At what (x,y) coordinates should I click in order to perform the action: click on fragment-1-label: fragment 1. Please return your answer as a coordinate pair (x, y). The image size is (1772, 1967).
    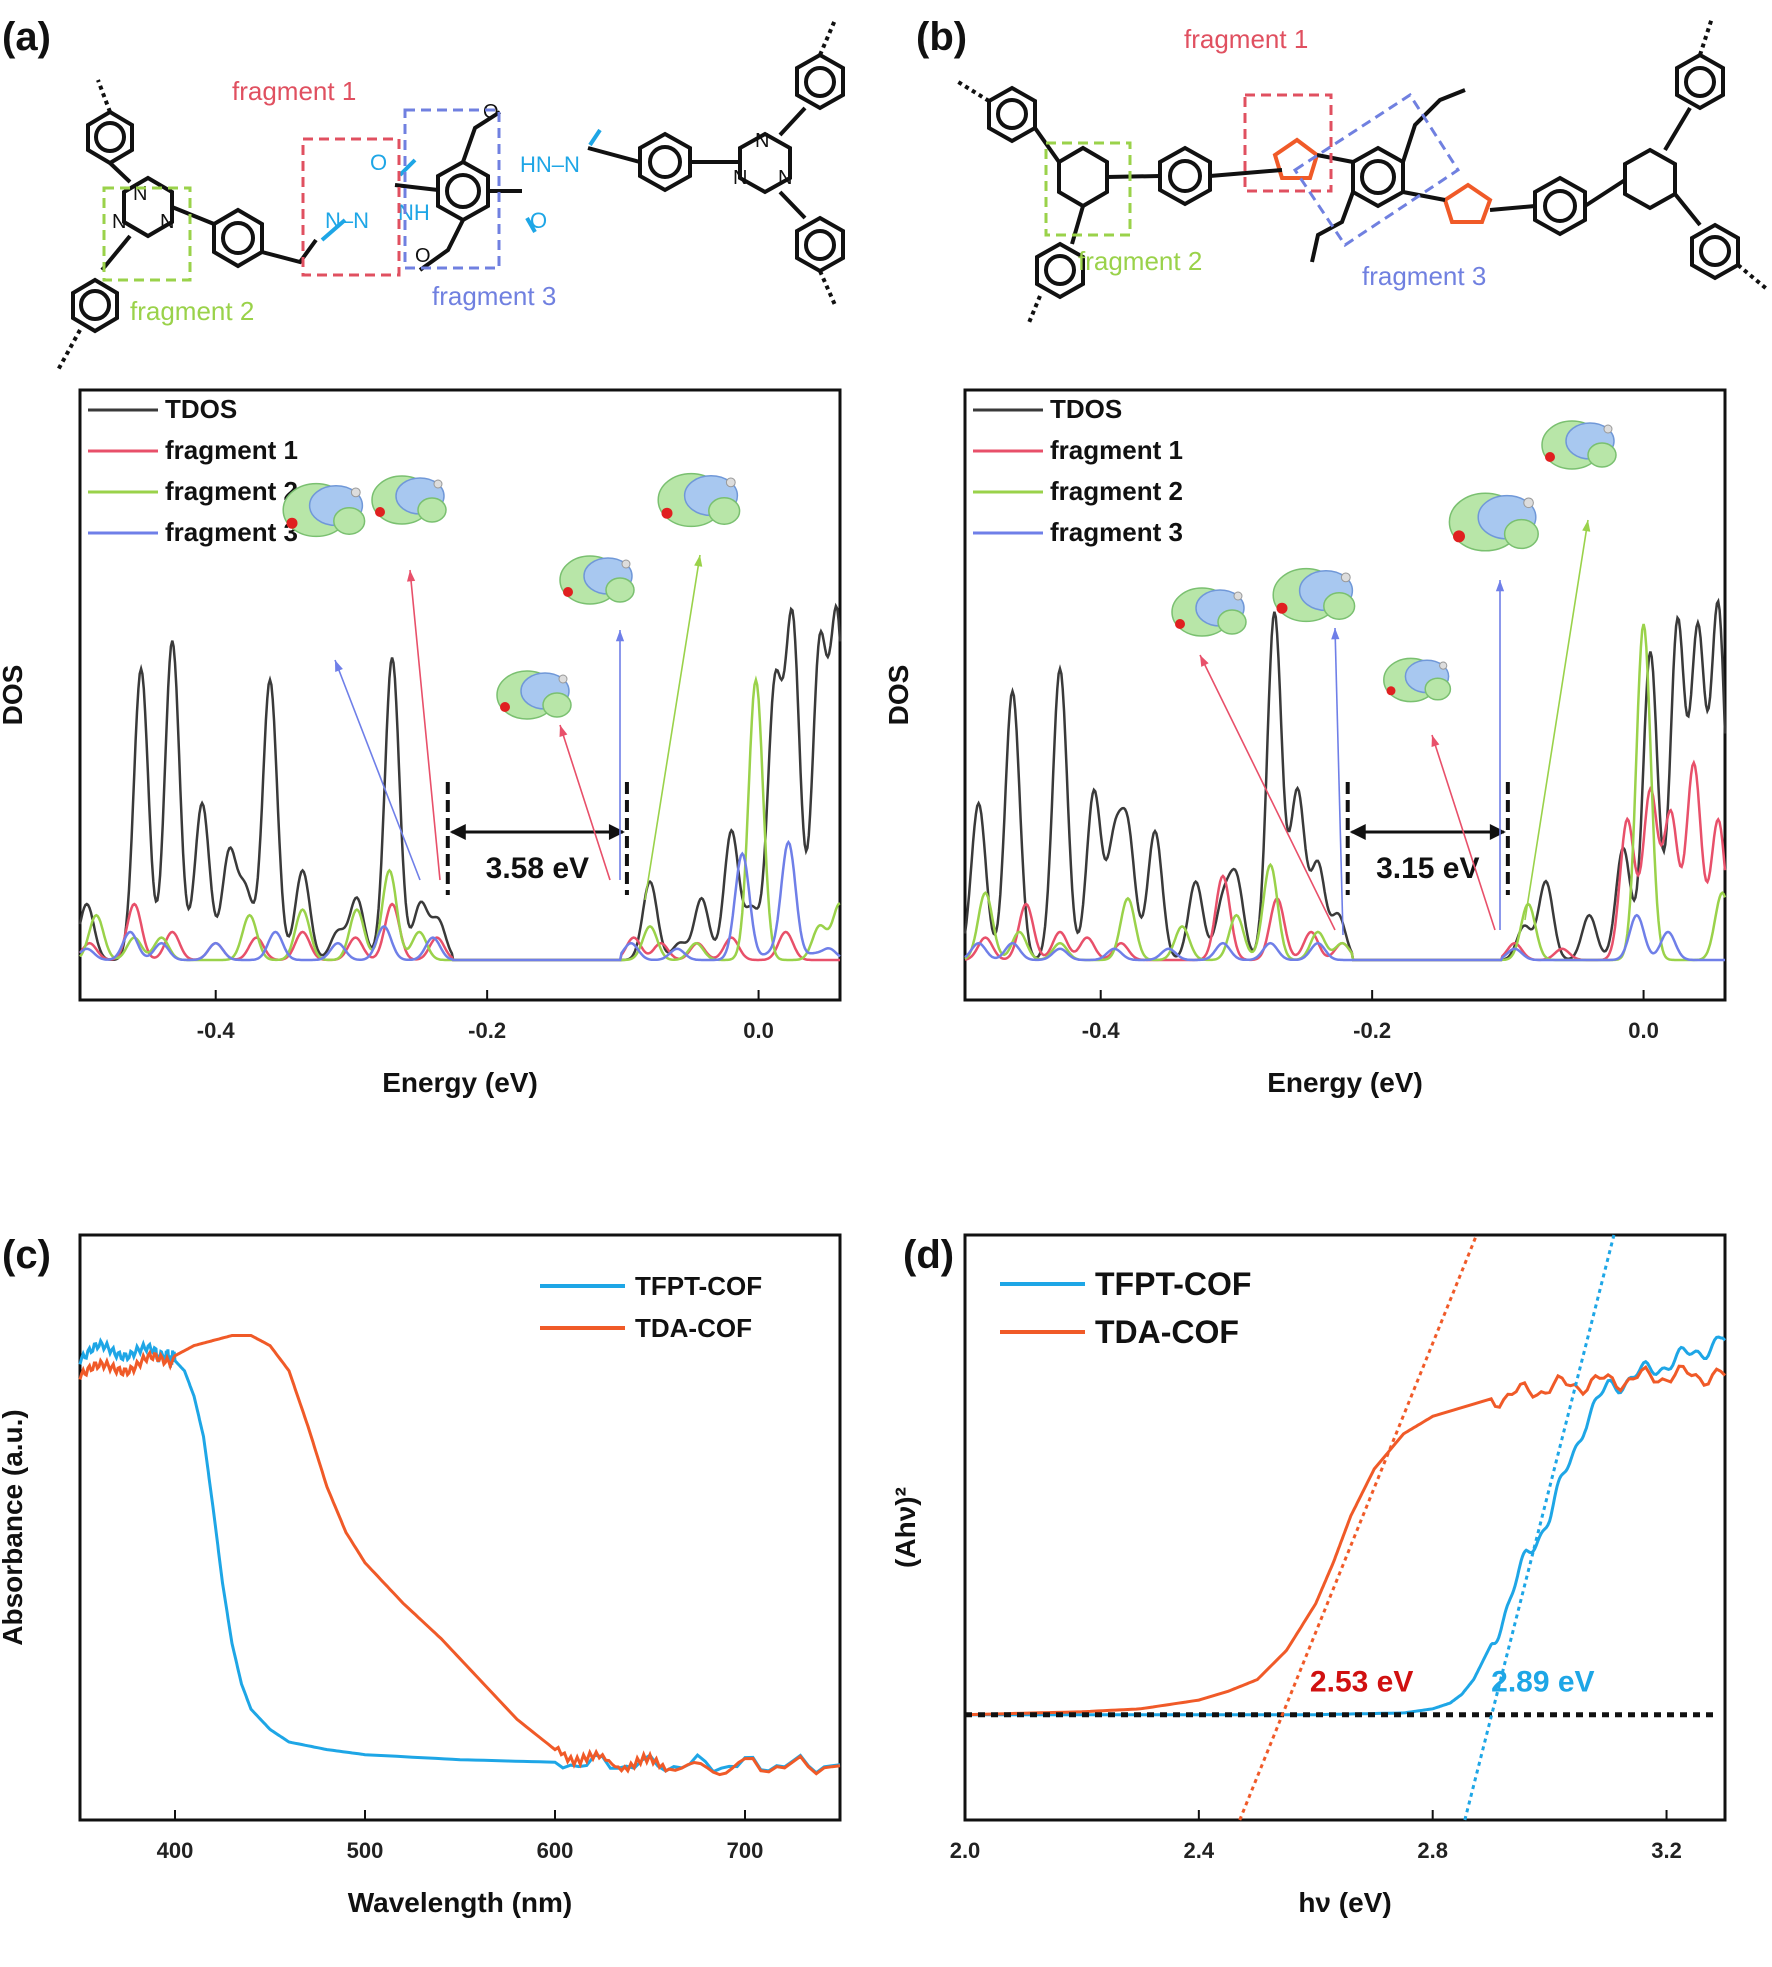
    Looking at the image, I should click on (1246, 39).